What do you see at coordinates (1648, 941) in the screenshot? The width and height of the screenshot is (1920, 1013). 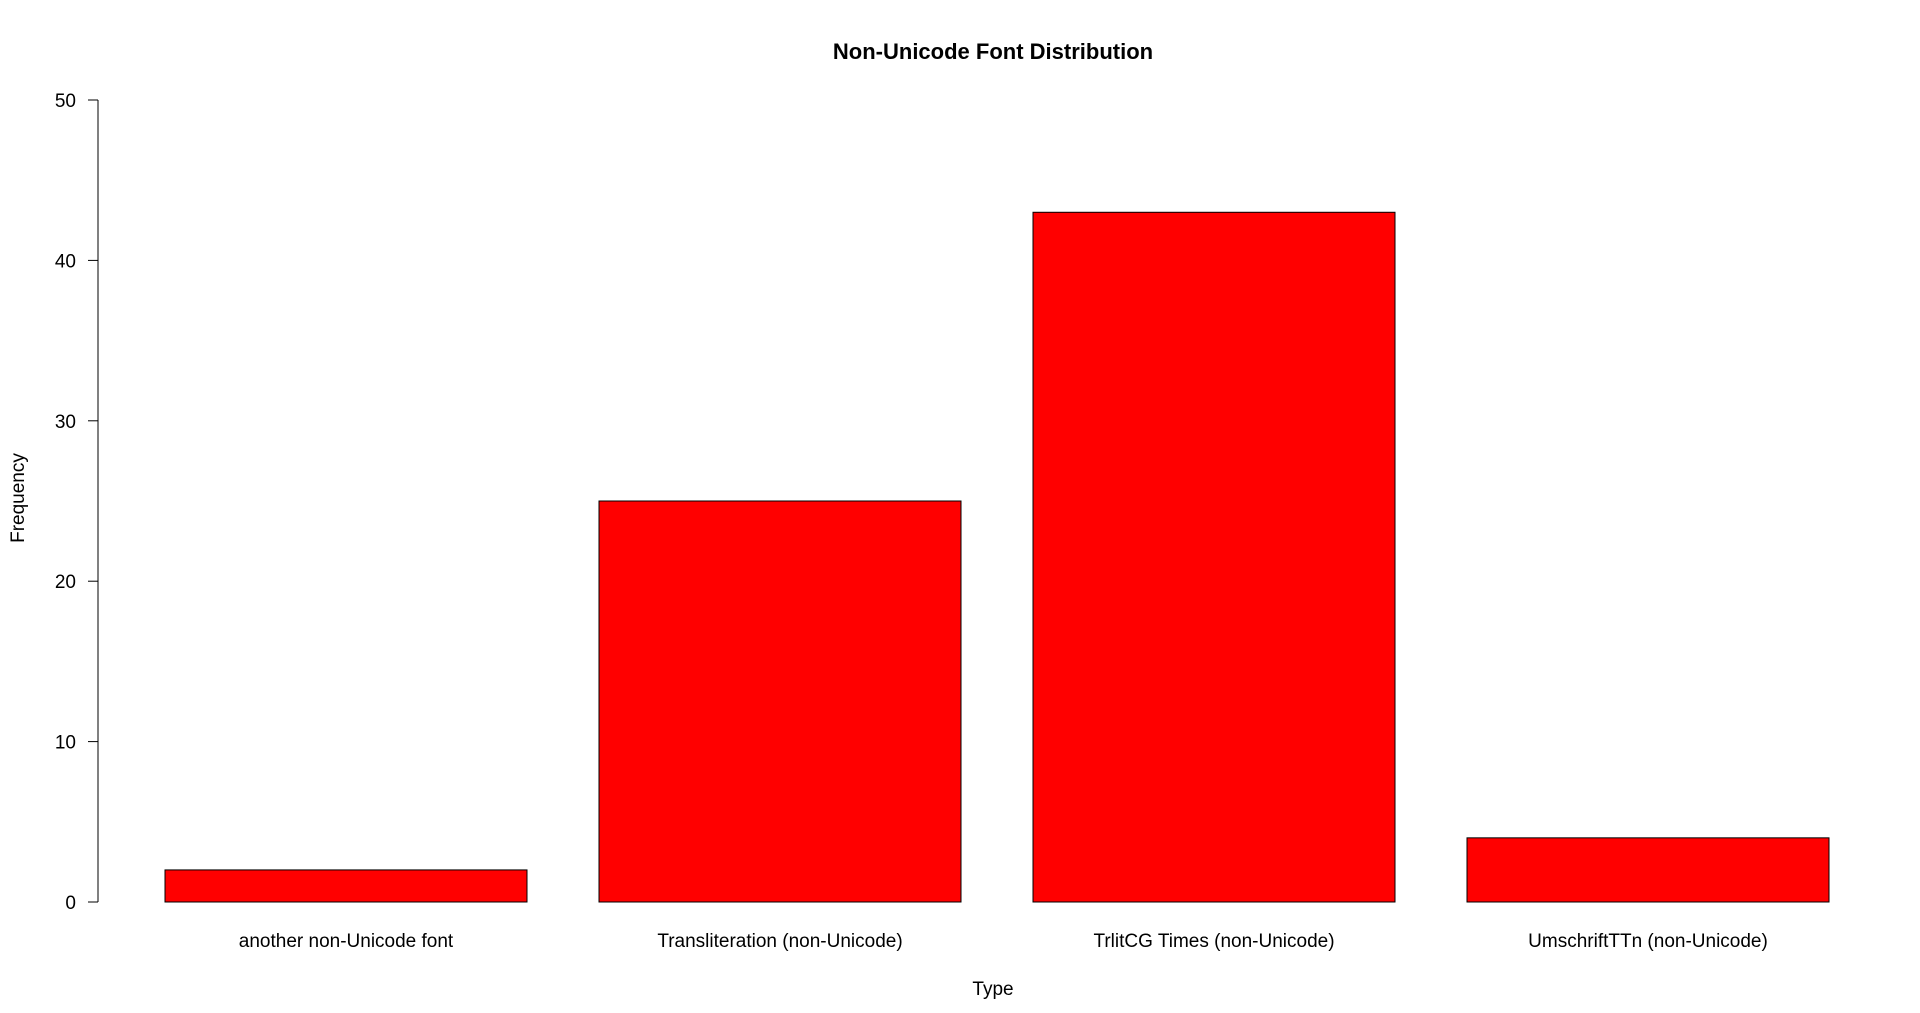 I see `x-tick-label: UmschriftTTn (non-Unicode)` at bounding box center [1648, 941].